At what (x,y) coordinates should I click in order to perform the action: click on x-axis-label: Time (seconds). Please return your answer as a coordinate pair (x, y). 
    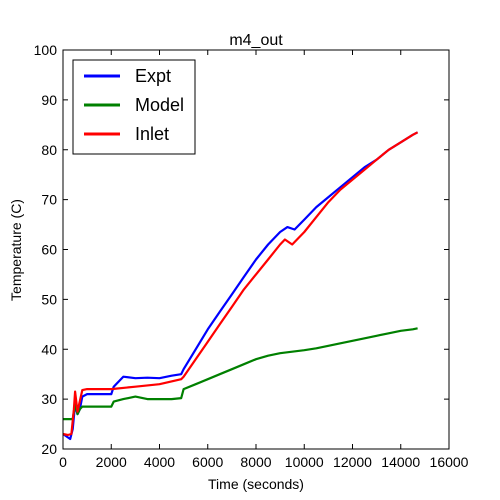
    Looking at the image, I should click on (256, 484).